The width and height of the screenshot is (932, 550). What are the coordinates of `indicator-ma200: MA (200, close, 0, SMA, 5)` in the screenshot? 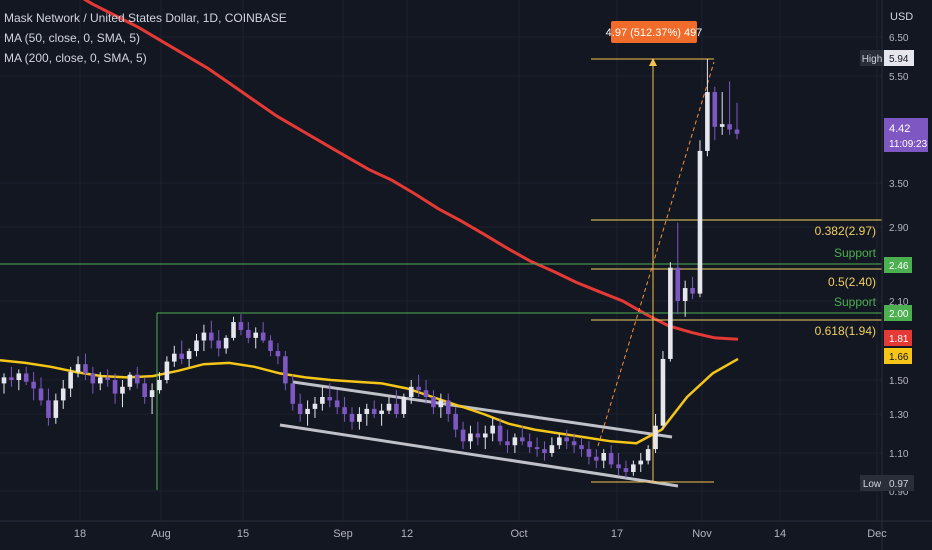 It's located at (75, 58).